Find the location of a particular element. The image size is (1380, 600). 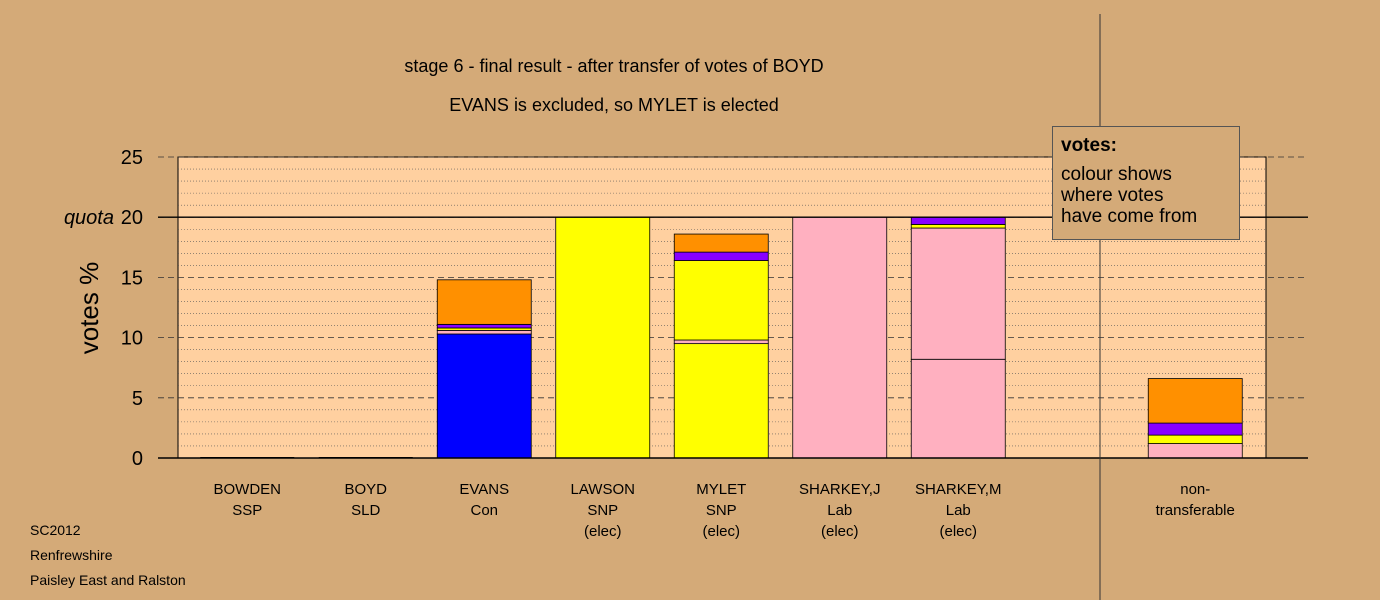

quota-label: quota is located at coordinates (89, 218).